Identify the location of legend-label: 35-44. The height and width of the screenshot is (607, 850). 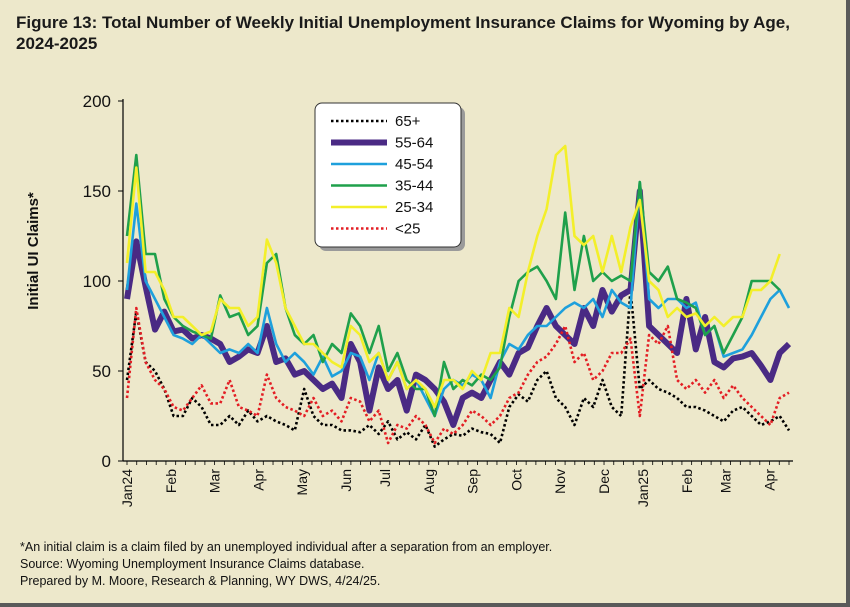
(414, 186).